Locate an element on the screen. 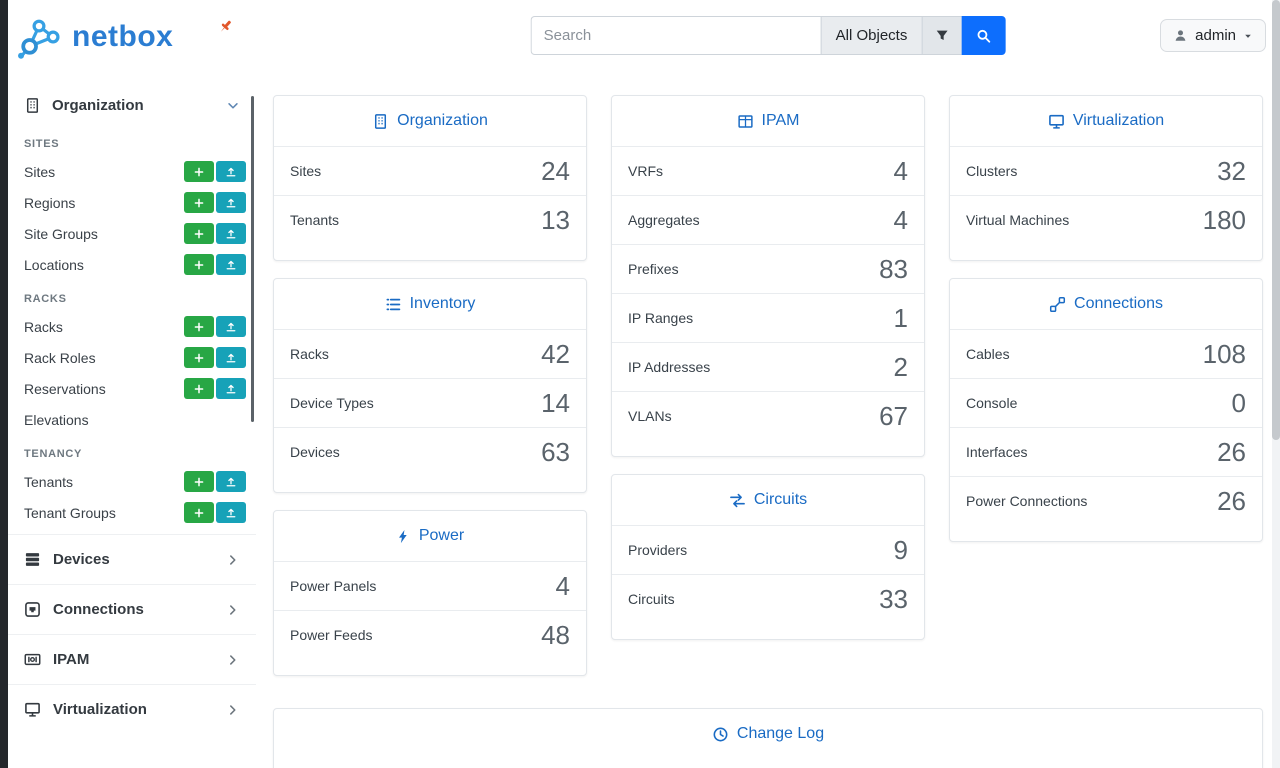 The height and width of the screenshot is (768, 1280). card-title: Power is located at coordinates (441, 535).